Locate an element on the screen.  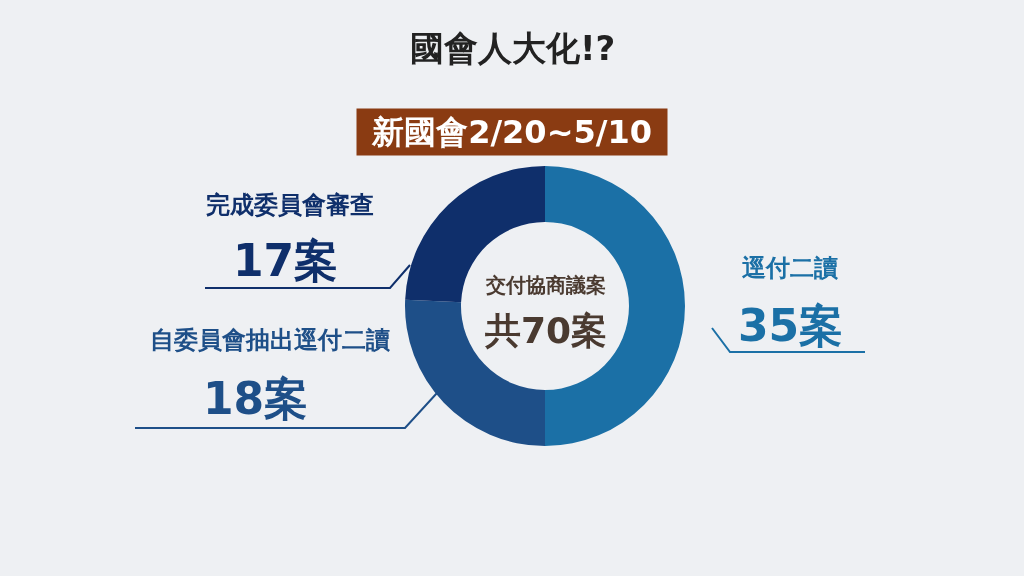
slice-label: 自委員會抽出逕付二讀 is located at coordinates (270, 340).